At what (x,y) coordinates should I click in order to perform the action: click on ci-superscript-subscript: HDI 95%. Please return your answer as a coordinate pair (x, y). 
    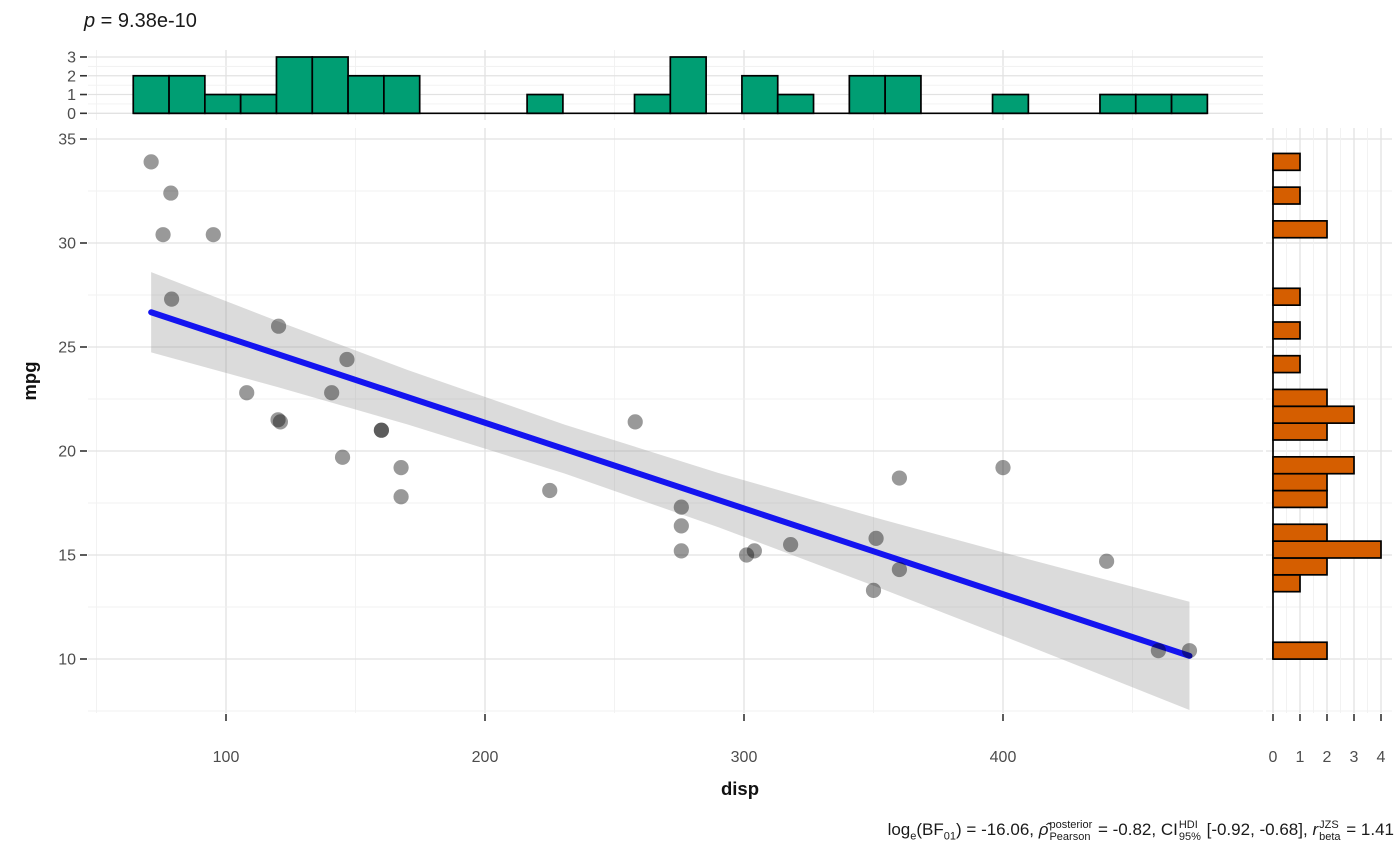
    Looking at the image, I should click on (1190, 831).